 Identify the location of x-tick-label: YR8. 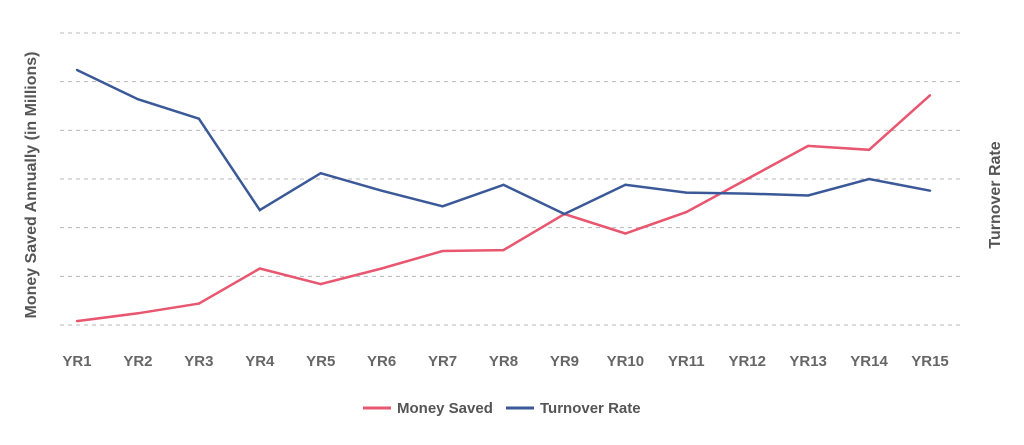
(503, 361).